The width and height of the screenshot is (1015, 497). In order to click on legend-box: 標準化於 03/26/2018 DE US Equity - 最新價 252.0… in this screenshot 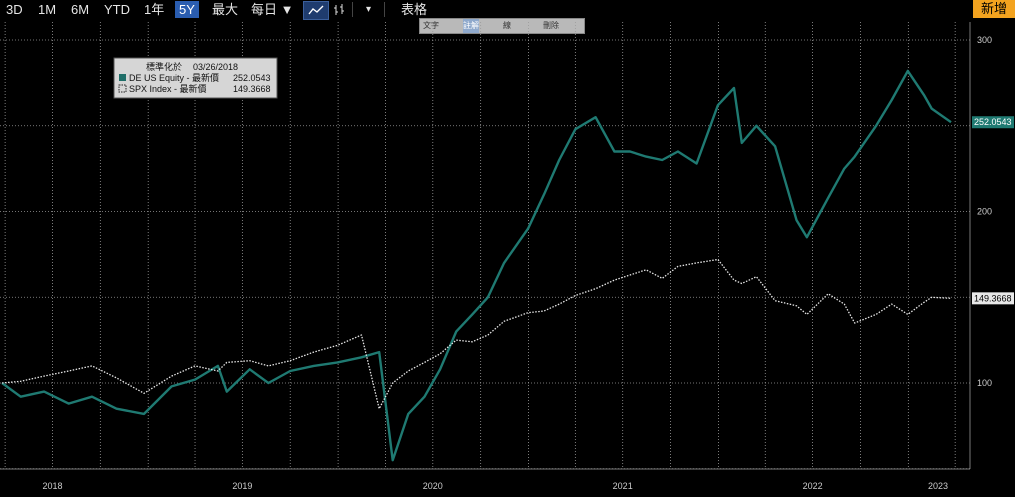, I will do `click(195, 78)`.